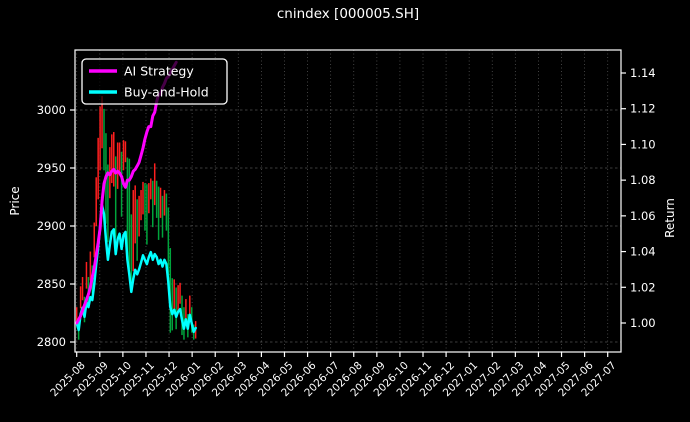 The width and height of the screenshot is (690, 422). I want to click on return-tick-label: 1.04, so click(643, 252).